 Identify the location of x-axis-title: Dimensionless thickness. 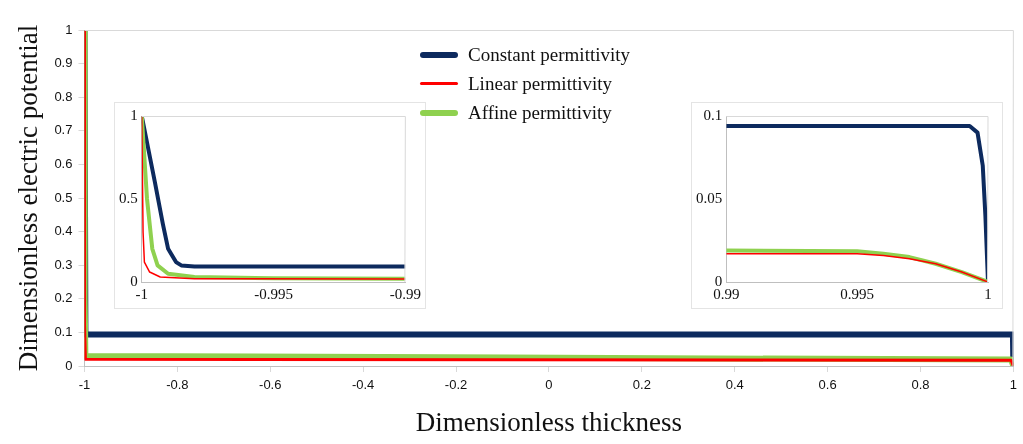
(549, 421).